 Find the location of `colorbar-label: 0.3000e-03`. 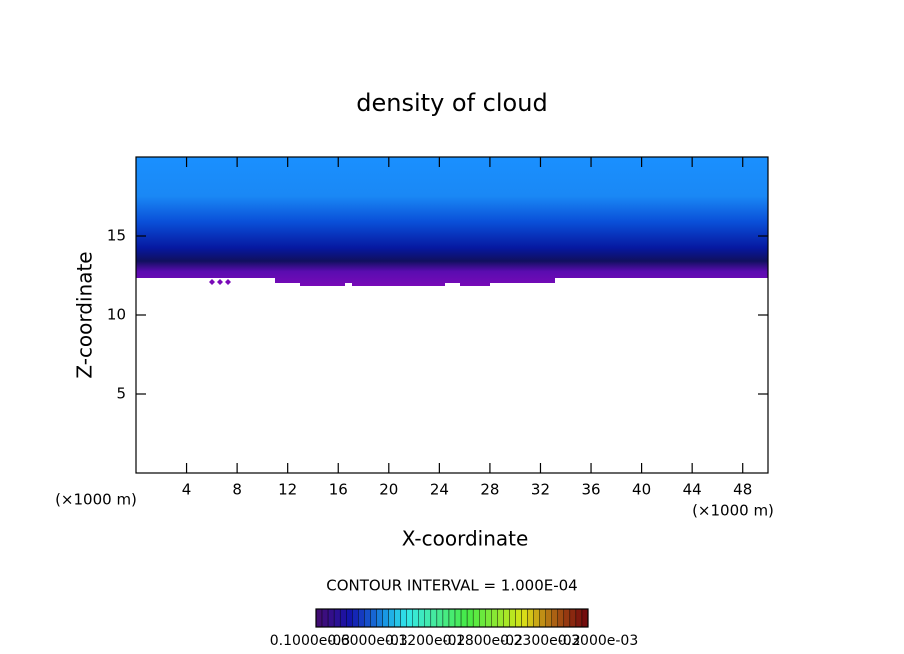

colorbar-label: 0.3000e-03 is located at coordinates (598, 641).